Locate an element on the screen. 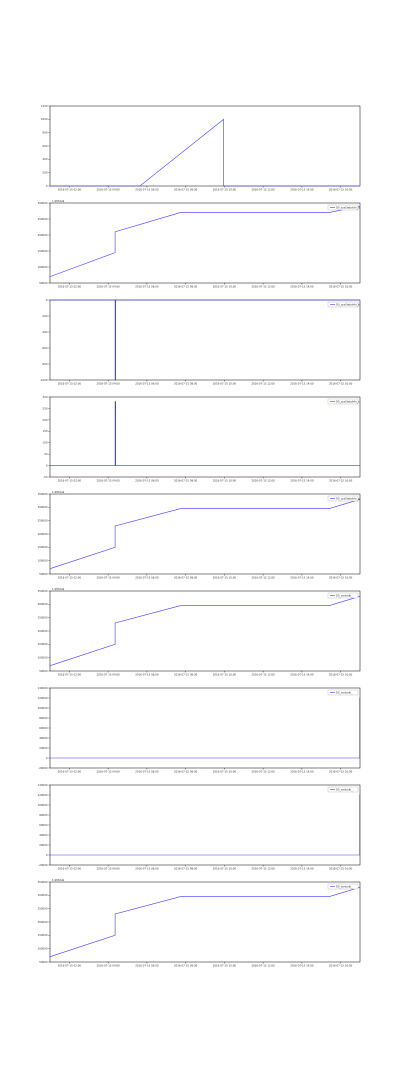 The image size is (400, 1067). y-tick-label: 300 is located at coordinates (45, 397).